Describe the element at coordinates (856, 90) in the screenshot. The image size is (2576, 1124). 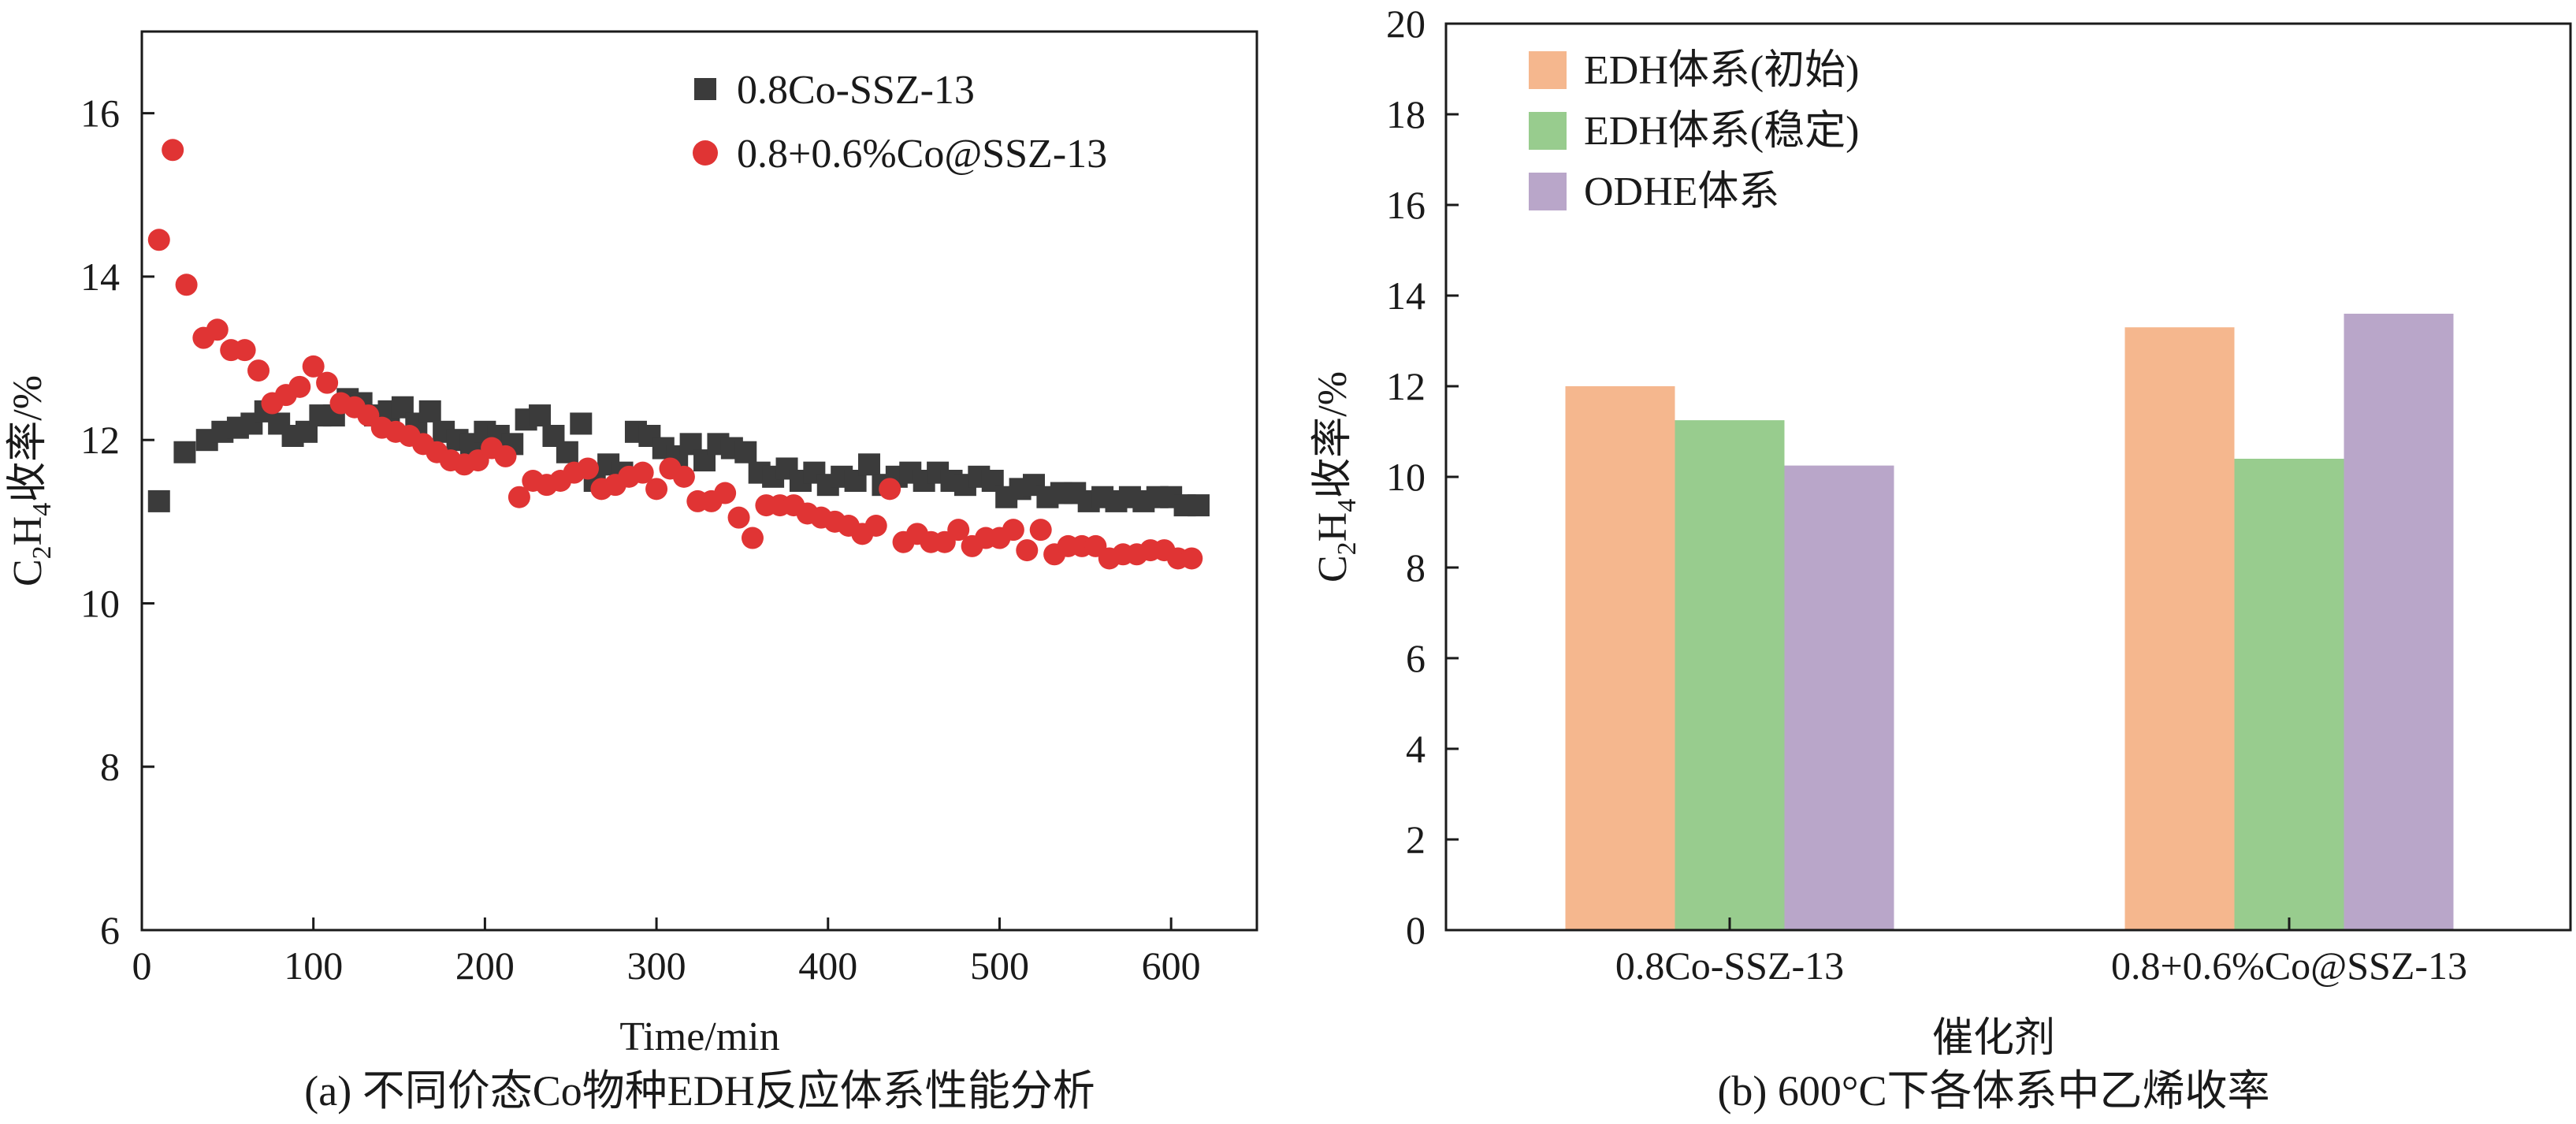
I see `legend-label-0.8co-ssz-13: 0.8Co-SSZ-13` at that location.